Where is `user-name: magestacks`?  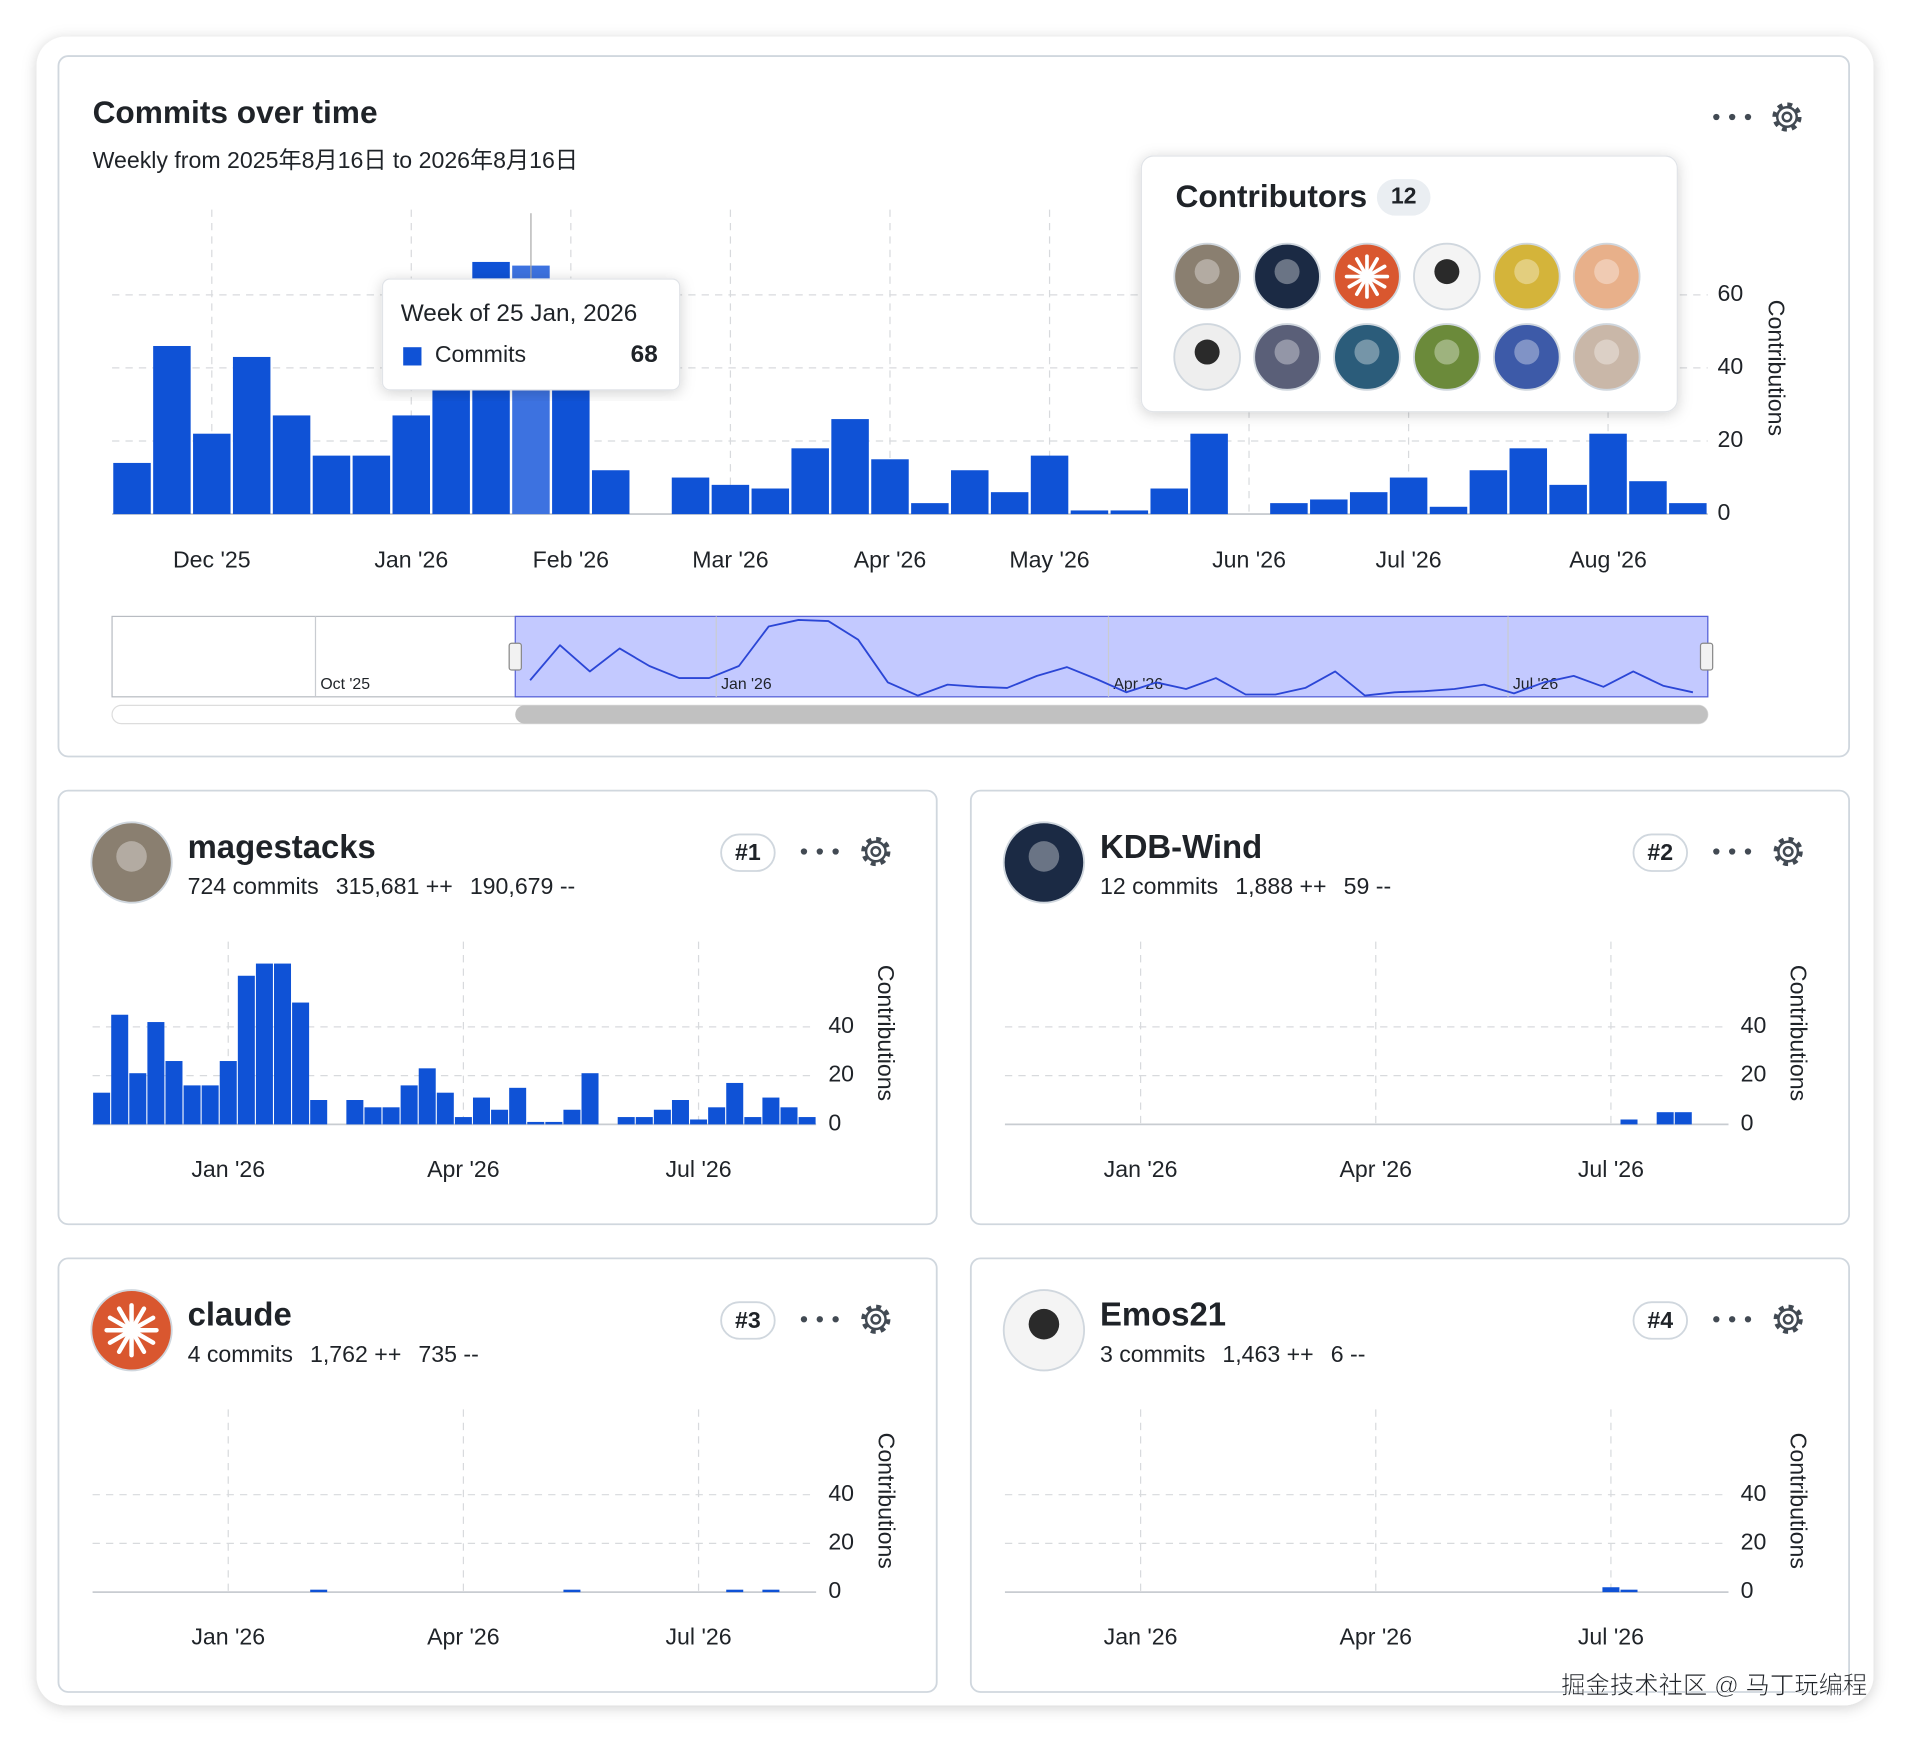 user-name: magestacks is located at coordinates (282, 846).